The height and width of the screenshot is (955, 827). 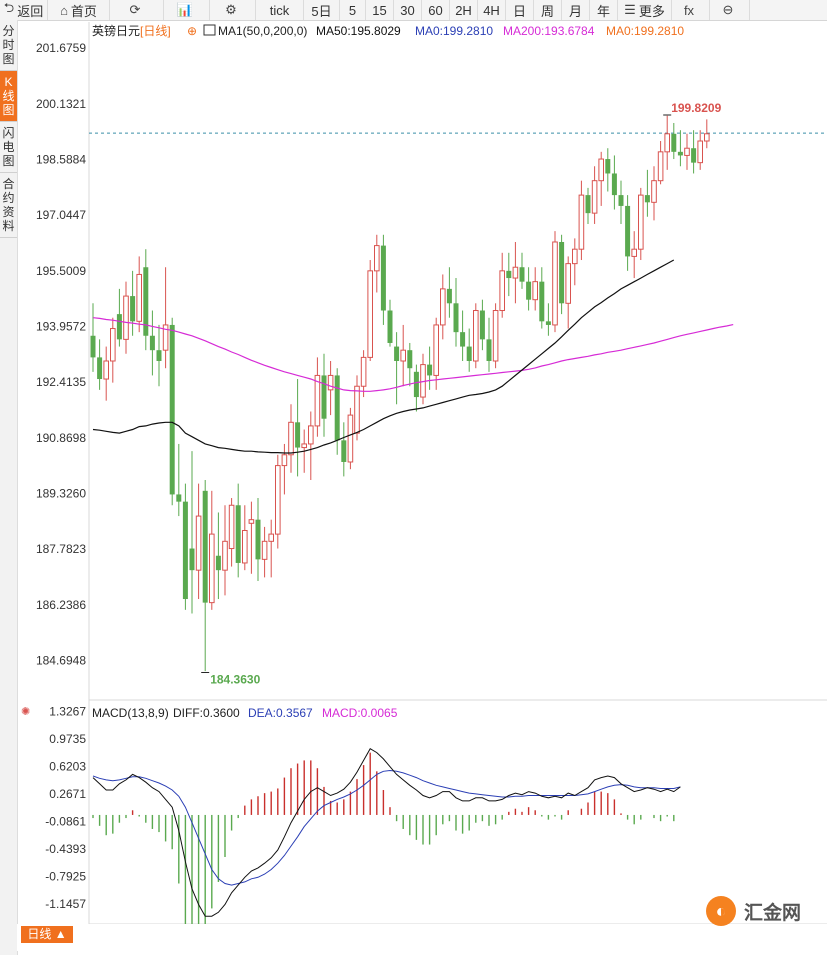 What do you see at coordinates (549, 31) in the screenshot?
I see `ma200-legend: MA200:193.6784` at bounding box center [549, 31].